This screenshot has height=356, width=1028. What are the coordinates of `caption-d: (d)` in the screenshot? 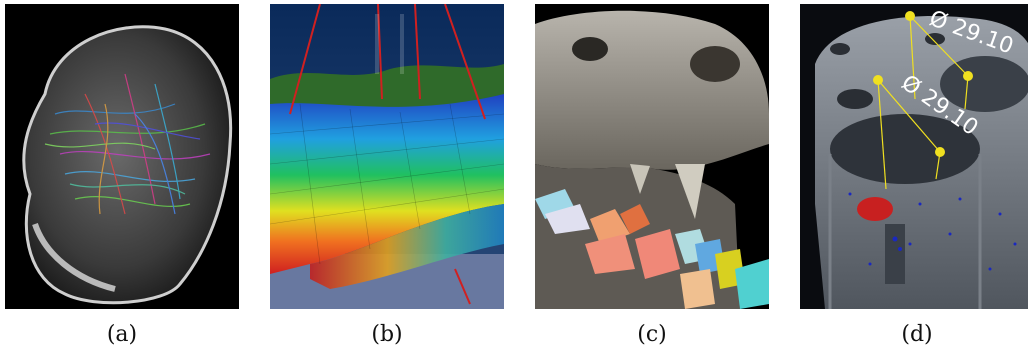 It's located at (917, 334).